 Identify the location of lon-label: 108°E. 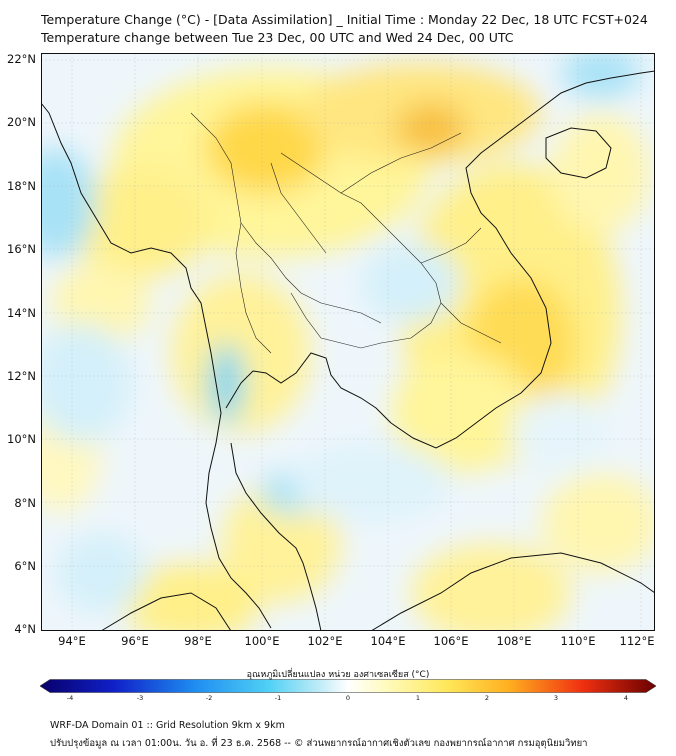
(514, 641).